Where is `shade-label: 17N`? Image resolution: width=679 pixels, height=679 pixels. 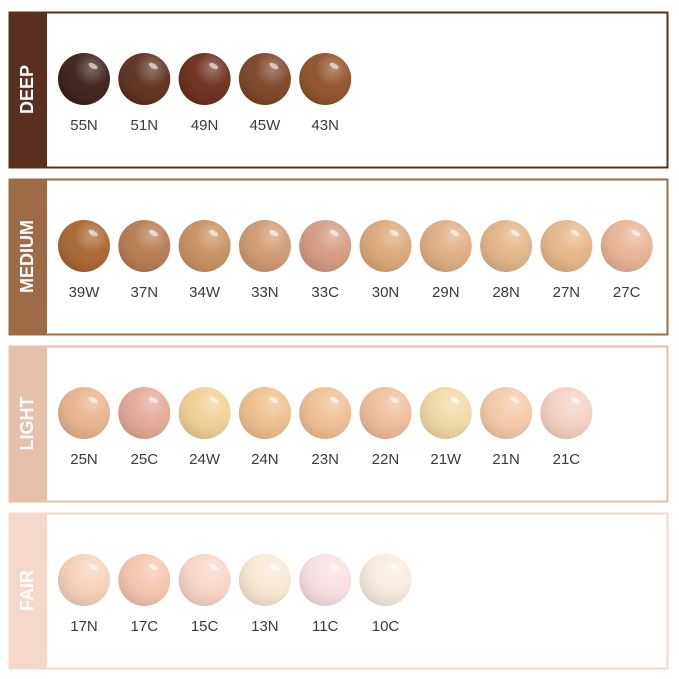 shade-label: 17N is located at coordinates (84, 626).